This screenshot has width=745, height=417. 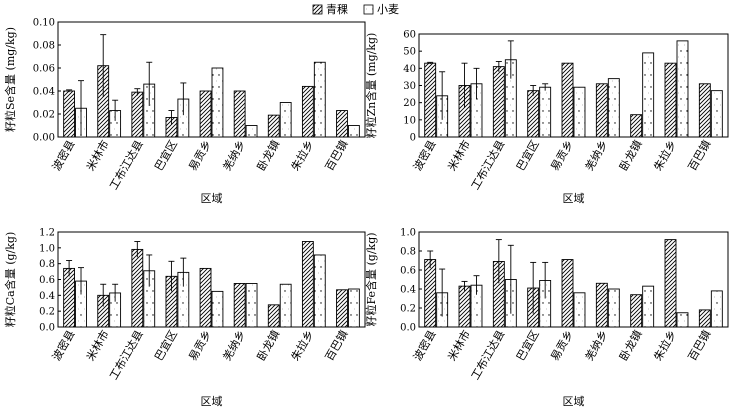 What do you see at coordinates (44, 23) in the screenshot?
I see `y-tick-label: 0.10` at bounding box center [44, 23].